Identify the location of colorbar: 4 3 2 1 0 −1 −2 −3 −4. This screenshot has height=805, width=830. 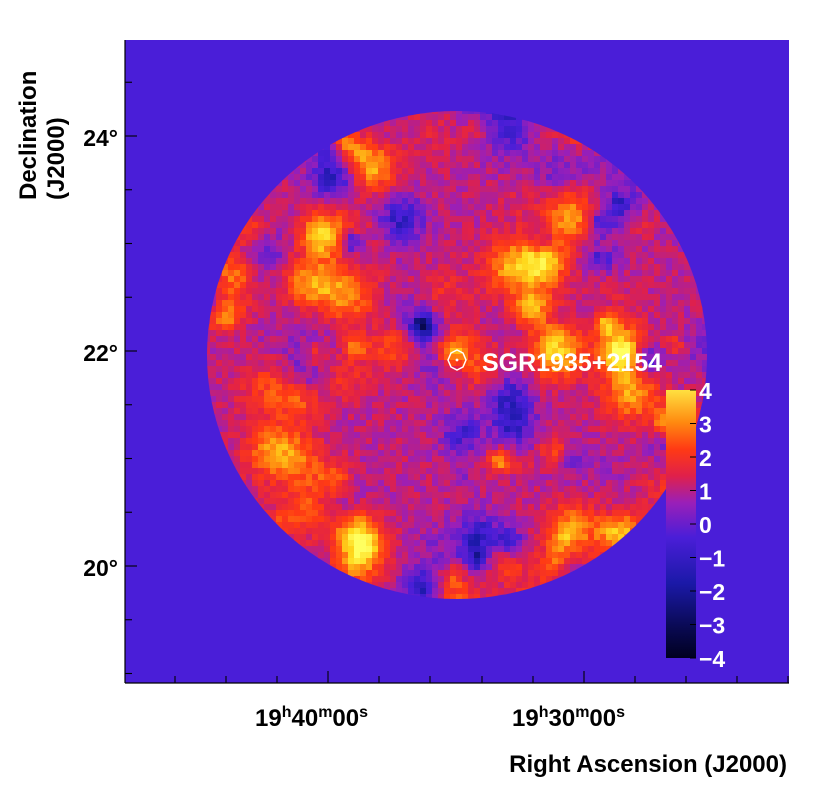
(695, 525).